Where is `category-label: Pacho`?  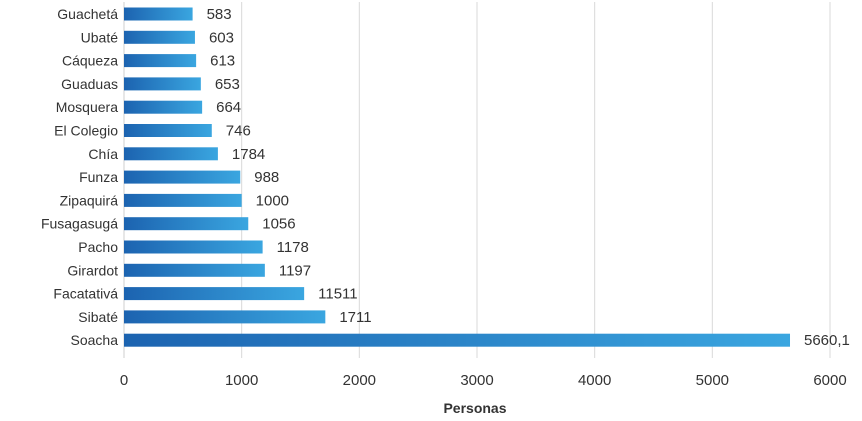 category-label: Pacho is located at coordinates (98, 247).